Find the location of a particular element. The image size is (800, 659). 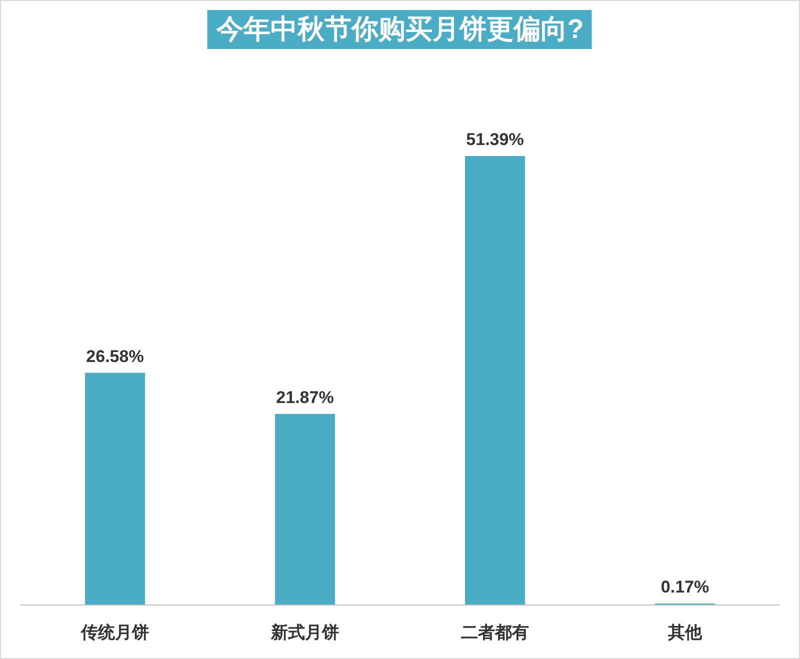

x-tick-label: 传统月饼 is located at coordinates (114, 632).